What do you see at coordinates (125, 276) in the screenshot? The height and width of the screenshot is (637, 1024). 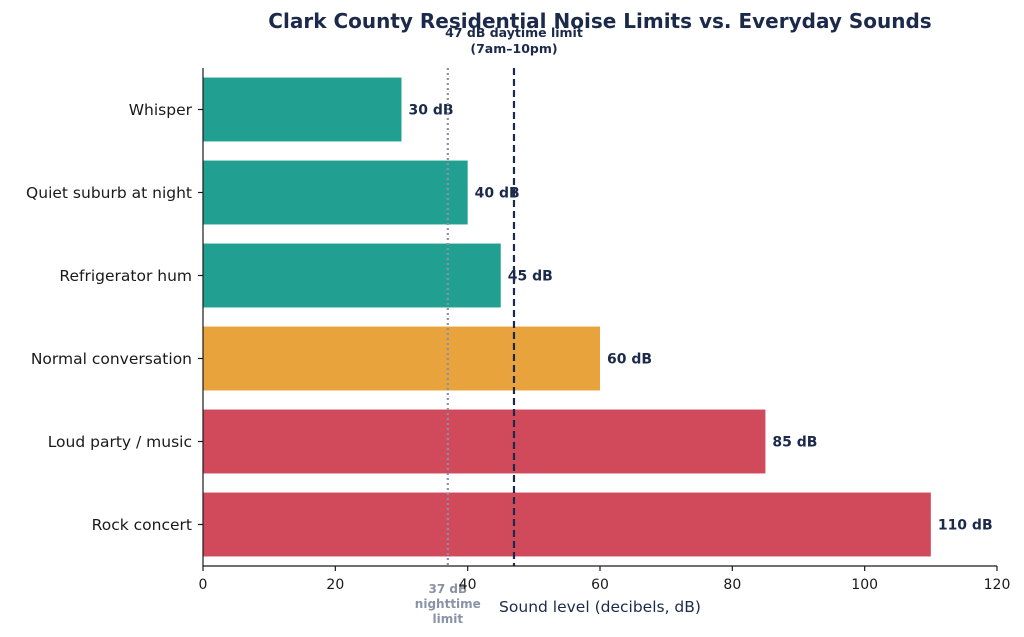 I see `category-label: Refrigerator hum` at bounding box center [125, 276].